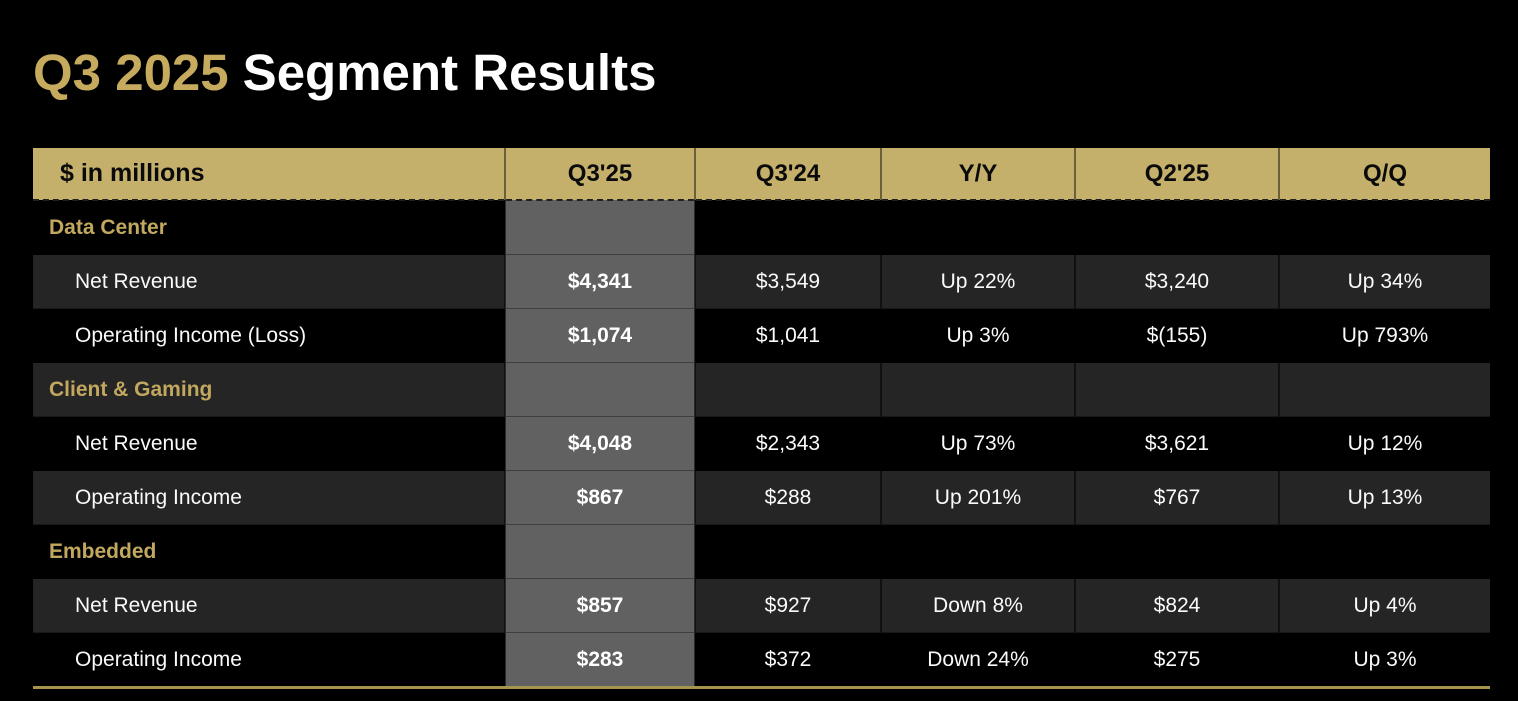 The image size is (1518, 701). I want to click on cell-q3-25: $4,048, so click(599, 443).